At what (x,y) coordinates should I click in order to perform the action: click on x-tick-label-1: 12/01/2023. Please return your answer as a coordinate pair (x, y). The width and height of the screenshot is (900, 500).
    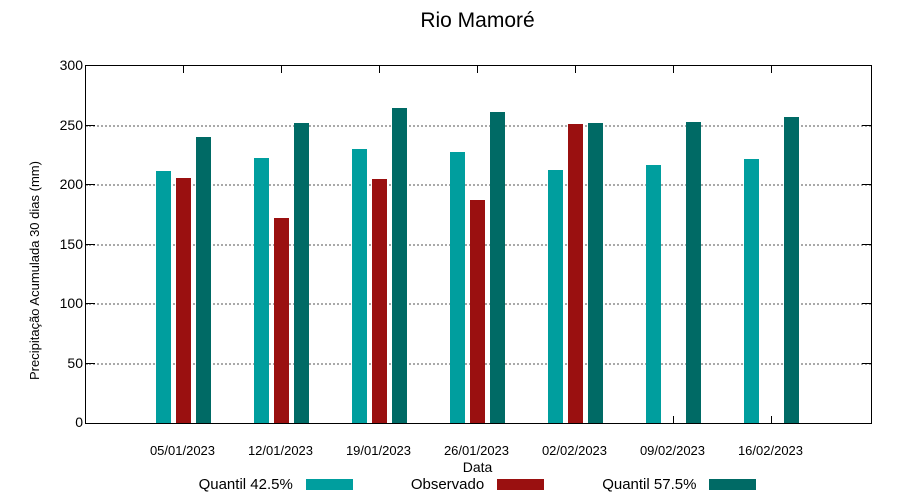
    Looking at the image, I should click on (280, 450).